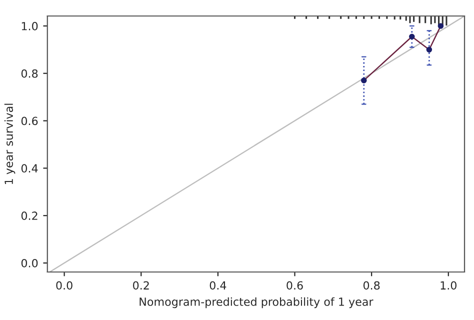 The height and width of the screenshot is (320, 474). I want to click on y-tick-label: 0.8, so click(29, 73).